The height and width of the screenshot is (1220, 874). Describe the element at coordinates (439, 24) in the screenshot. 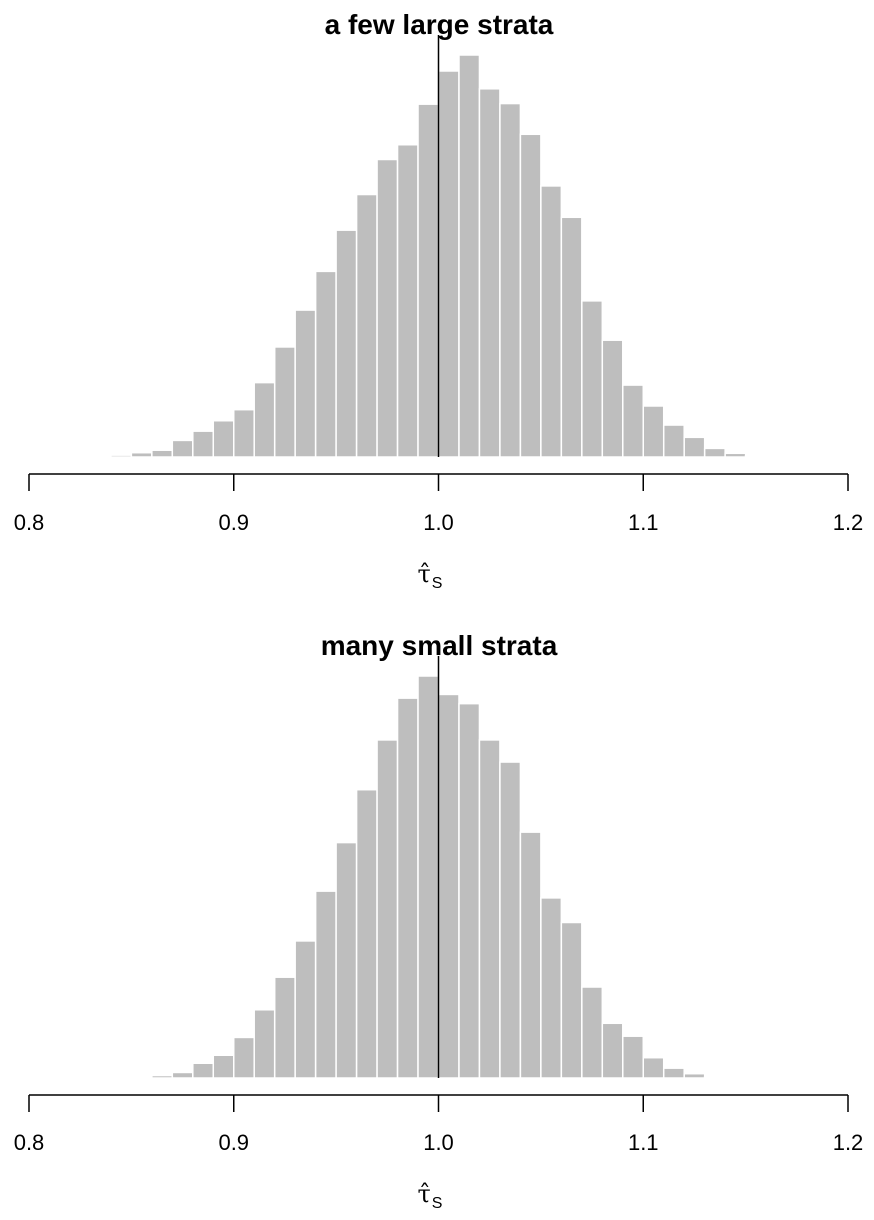

I see `chart-title: a few large strata` at that location.